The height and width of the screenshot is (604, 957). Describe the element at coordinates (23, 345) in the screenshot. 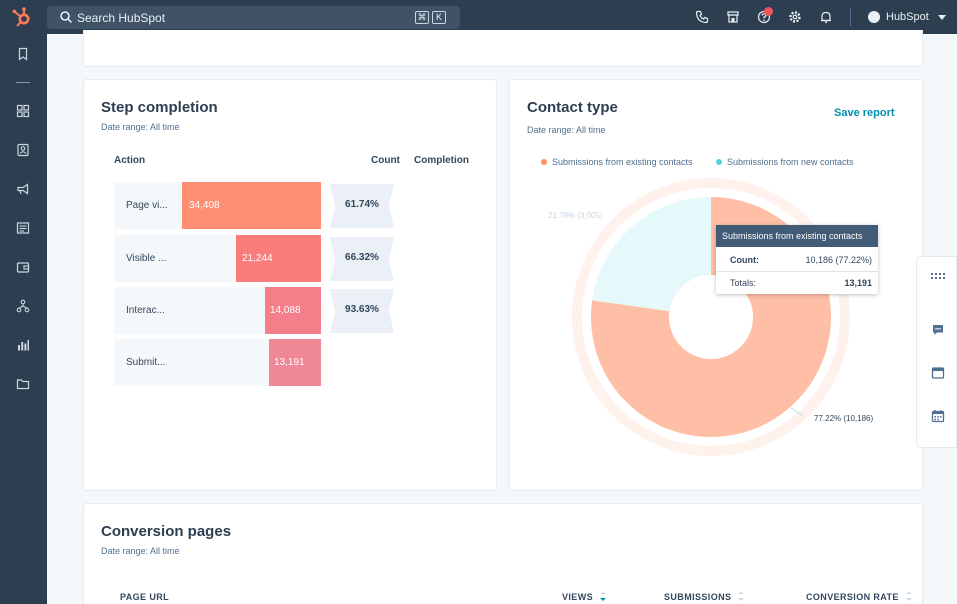

I see `reporting-bar-chart-icon` at that location.